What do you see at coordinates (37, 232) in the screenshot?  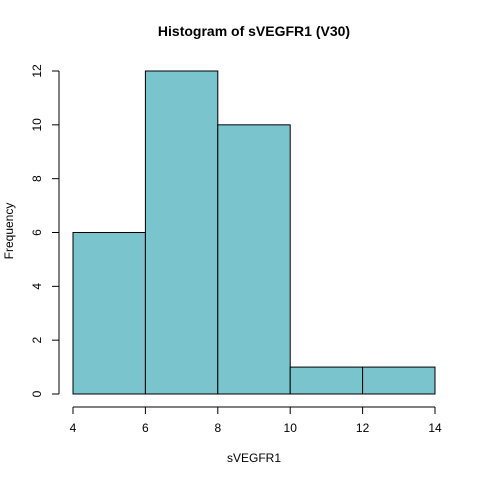 I see `y-tick-label-6: 6` at bounding box center [37, 232].